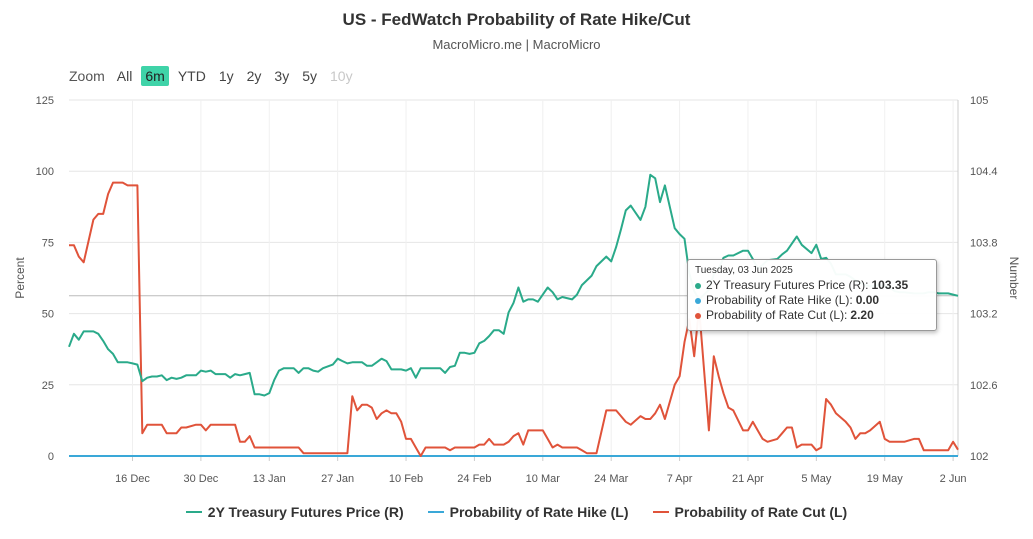 Image resolution: width=1033 pixels, height=539 pixels. Describe the element at coordinates (226, 76) in the screenshot. I see `zoom-1y-button: 1y` at that location.